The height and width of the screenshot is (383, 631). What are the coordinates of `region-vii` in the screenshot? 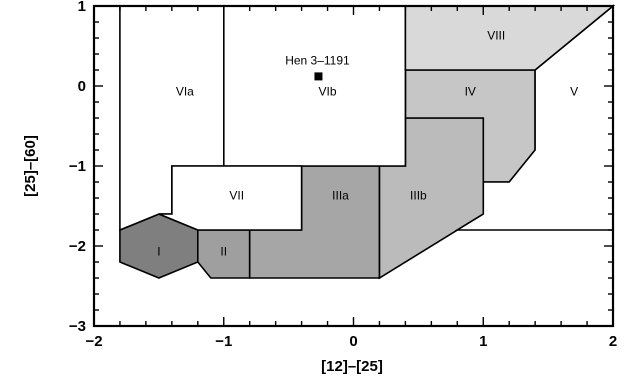 It's located at (230, 198).